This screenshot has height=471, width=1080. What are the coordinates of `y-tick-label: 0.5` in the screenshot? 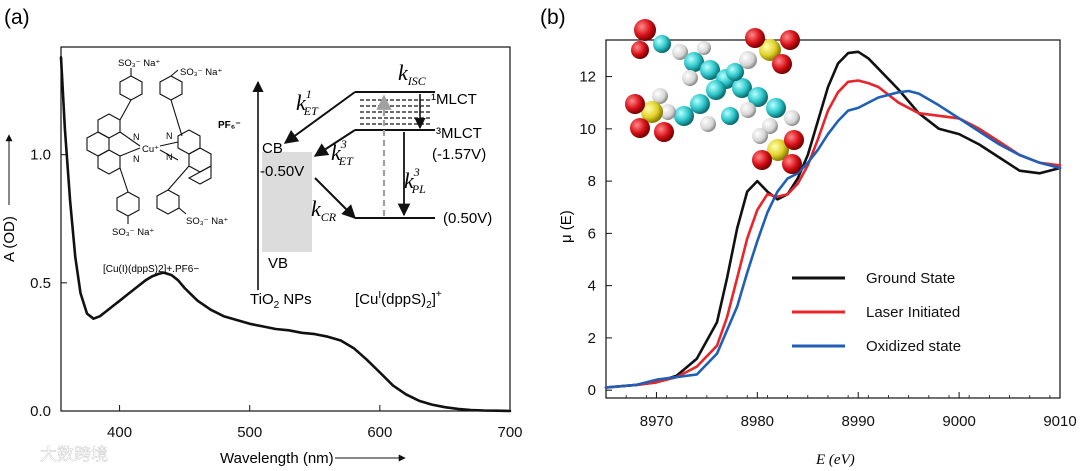 It's located at (40, 283).